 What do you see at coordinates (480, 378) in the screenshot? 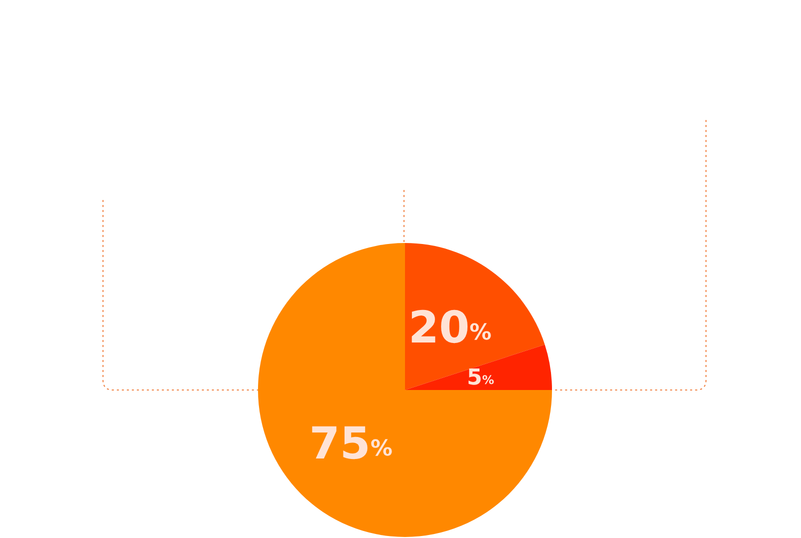
I see `data-label: 5%` at bounding box center [480, 378].